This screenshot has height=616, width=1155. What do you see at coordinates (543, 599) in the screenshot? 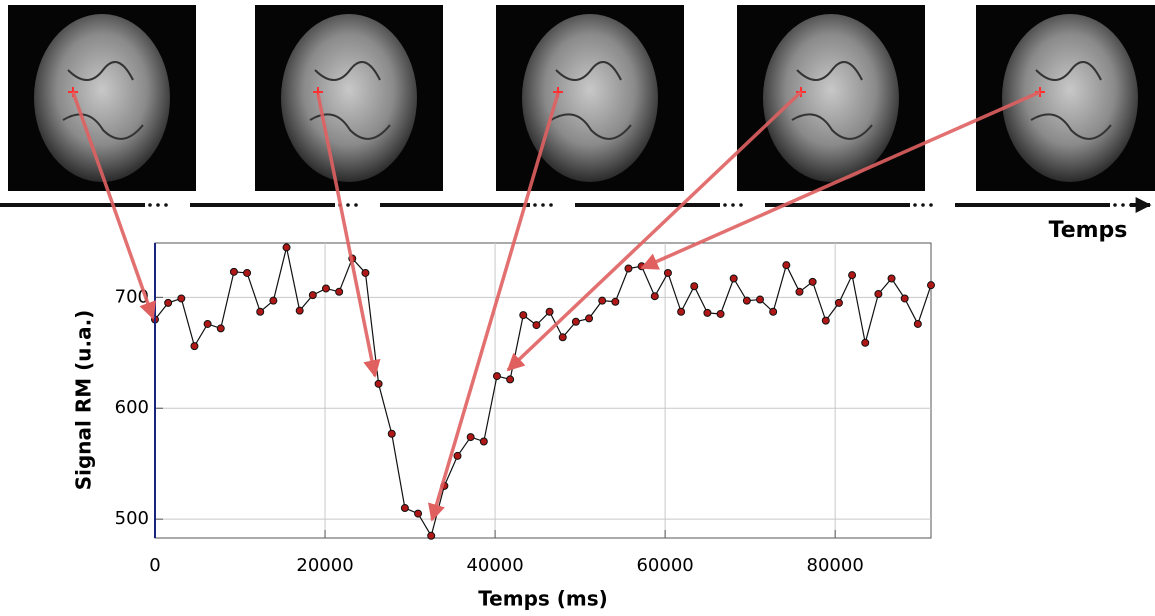
I see `x-axis-label: Temps (ms)` at bounding box center [543, 599].